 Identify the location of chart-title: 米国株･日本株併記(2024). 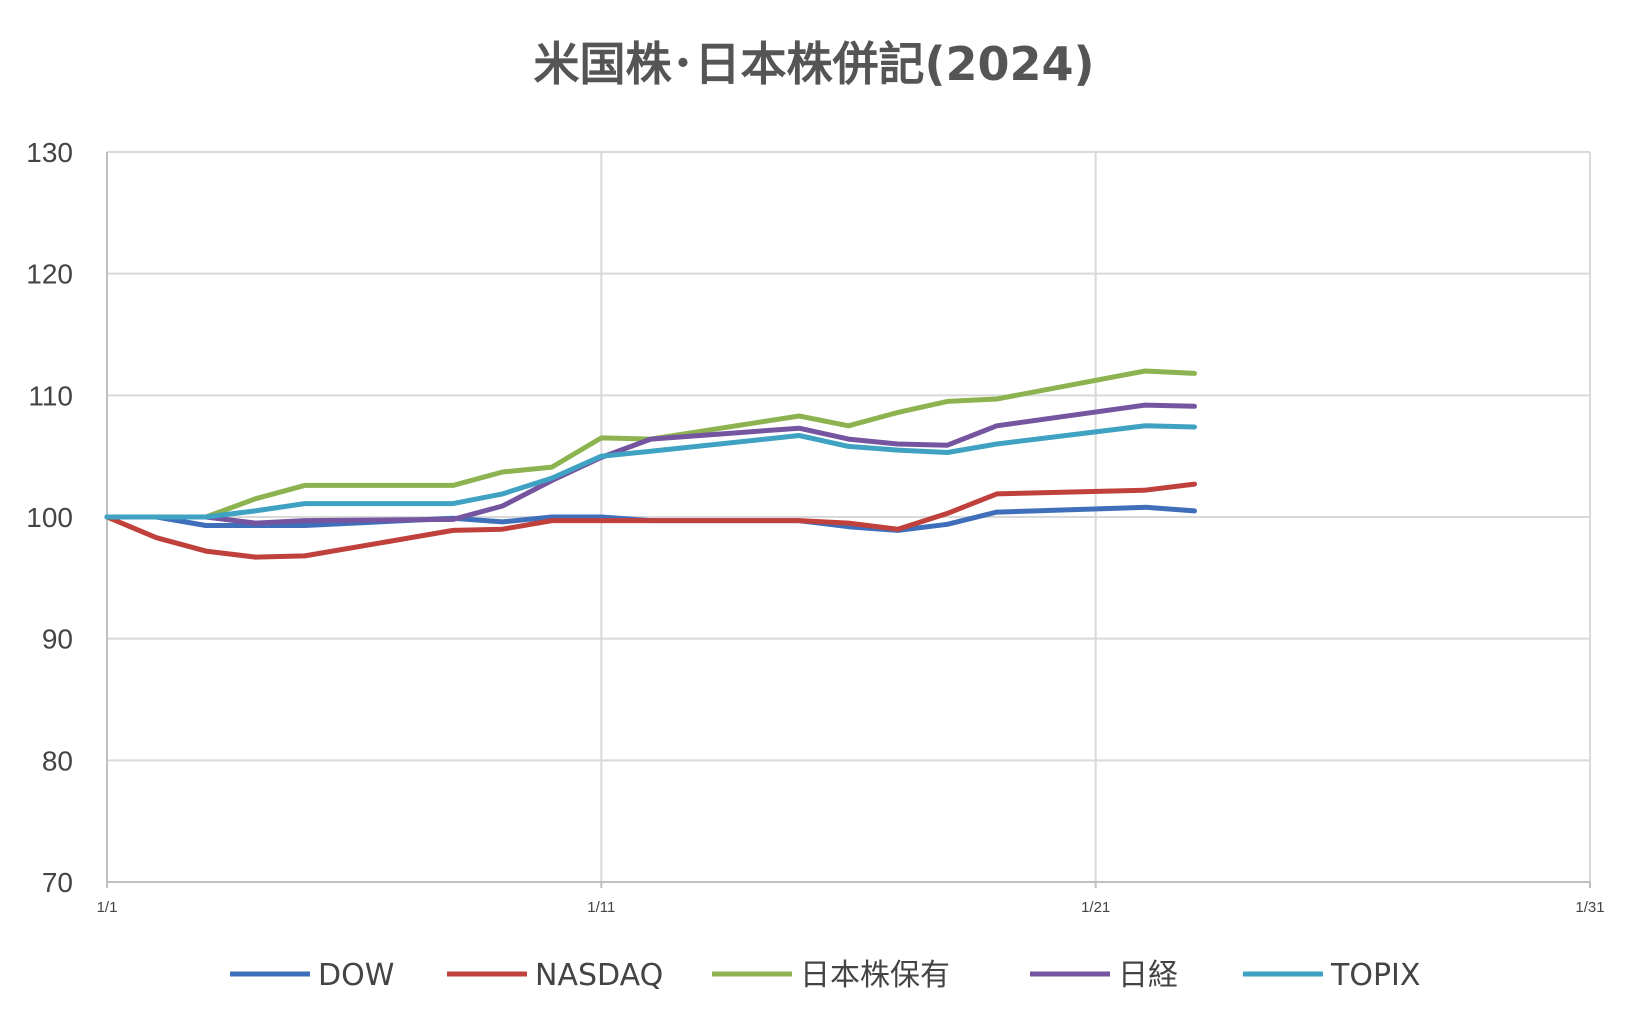
(813, 64).